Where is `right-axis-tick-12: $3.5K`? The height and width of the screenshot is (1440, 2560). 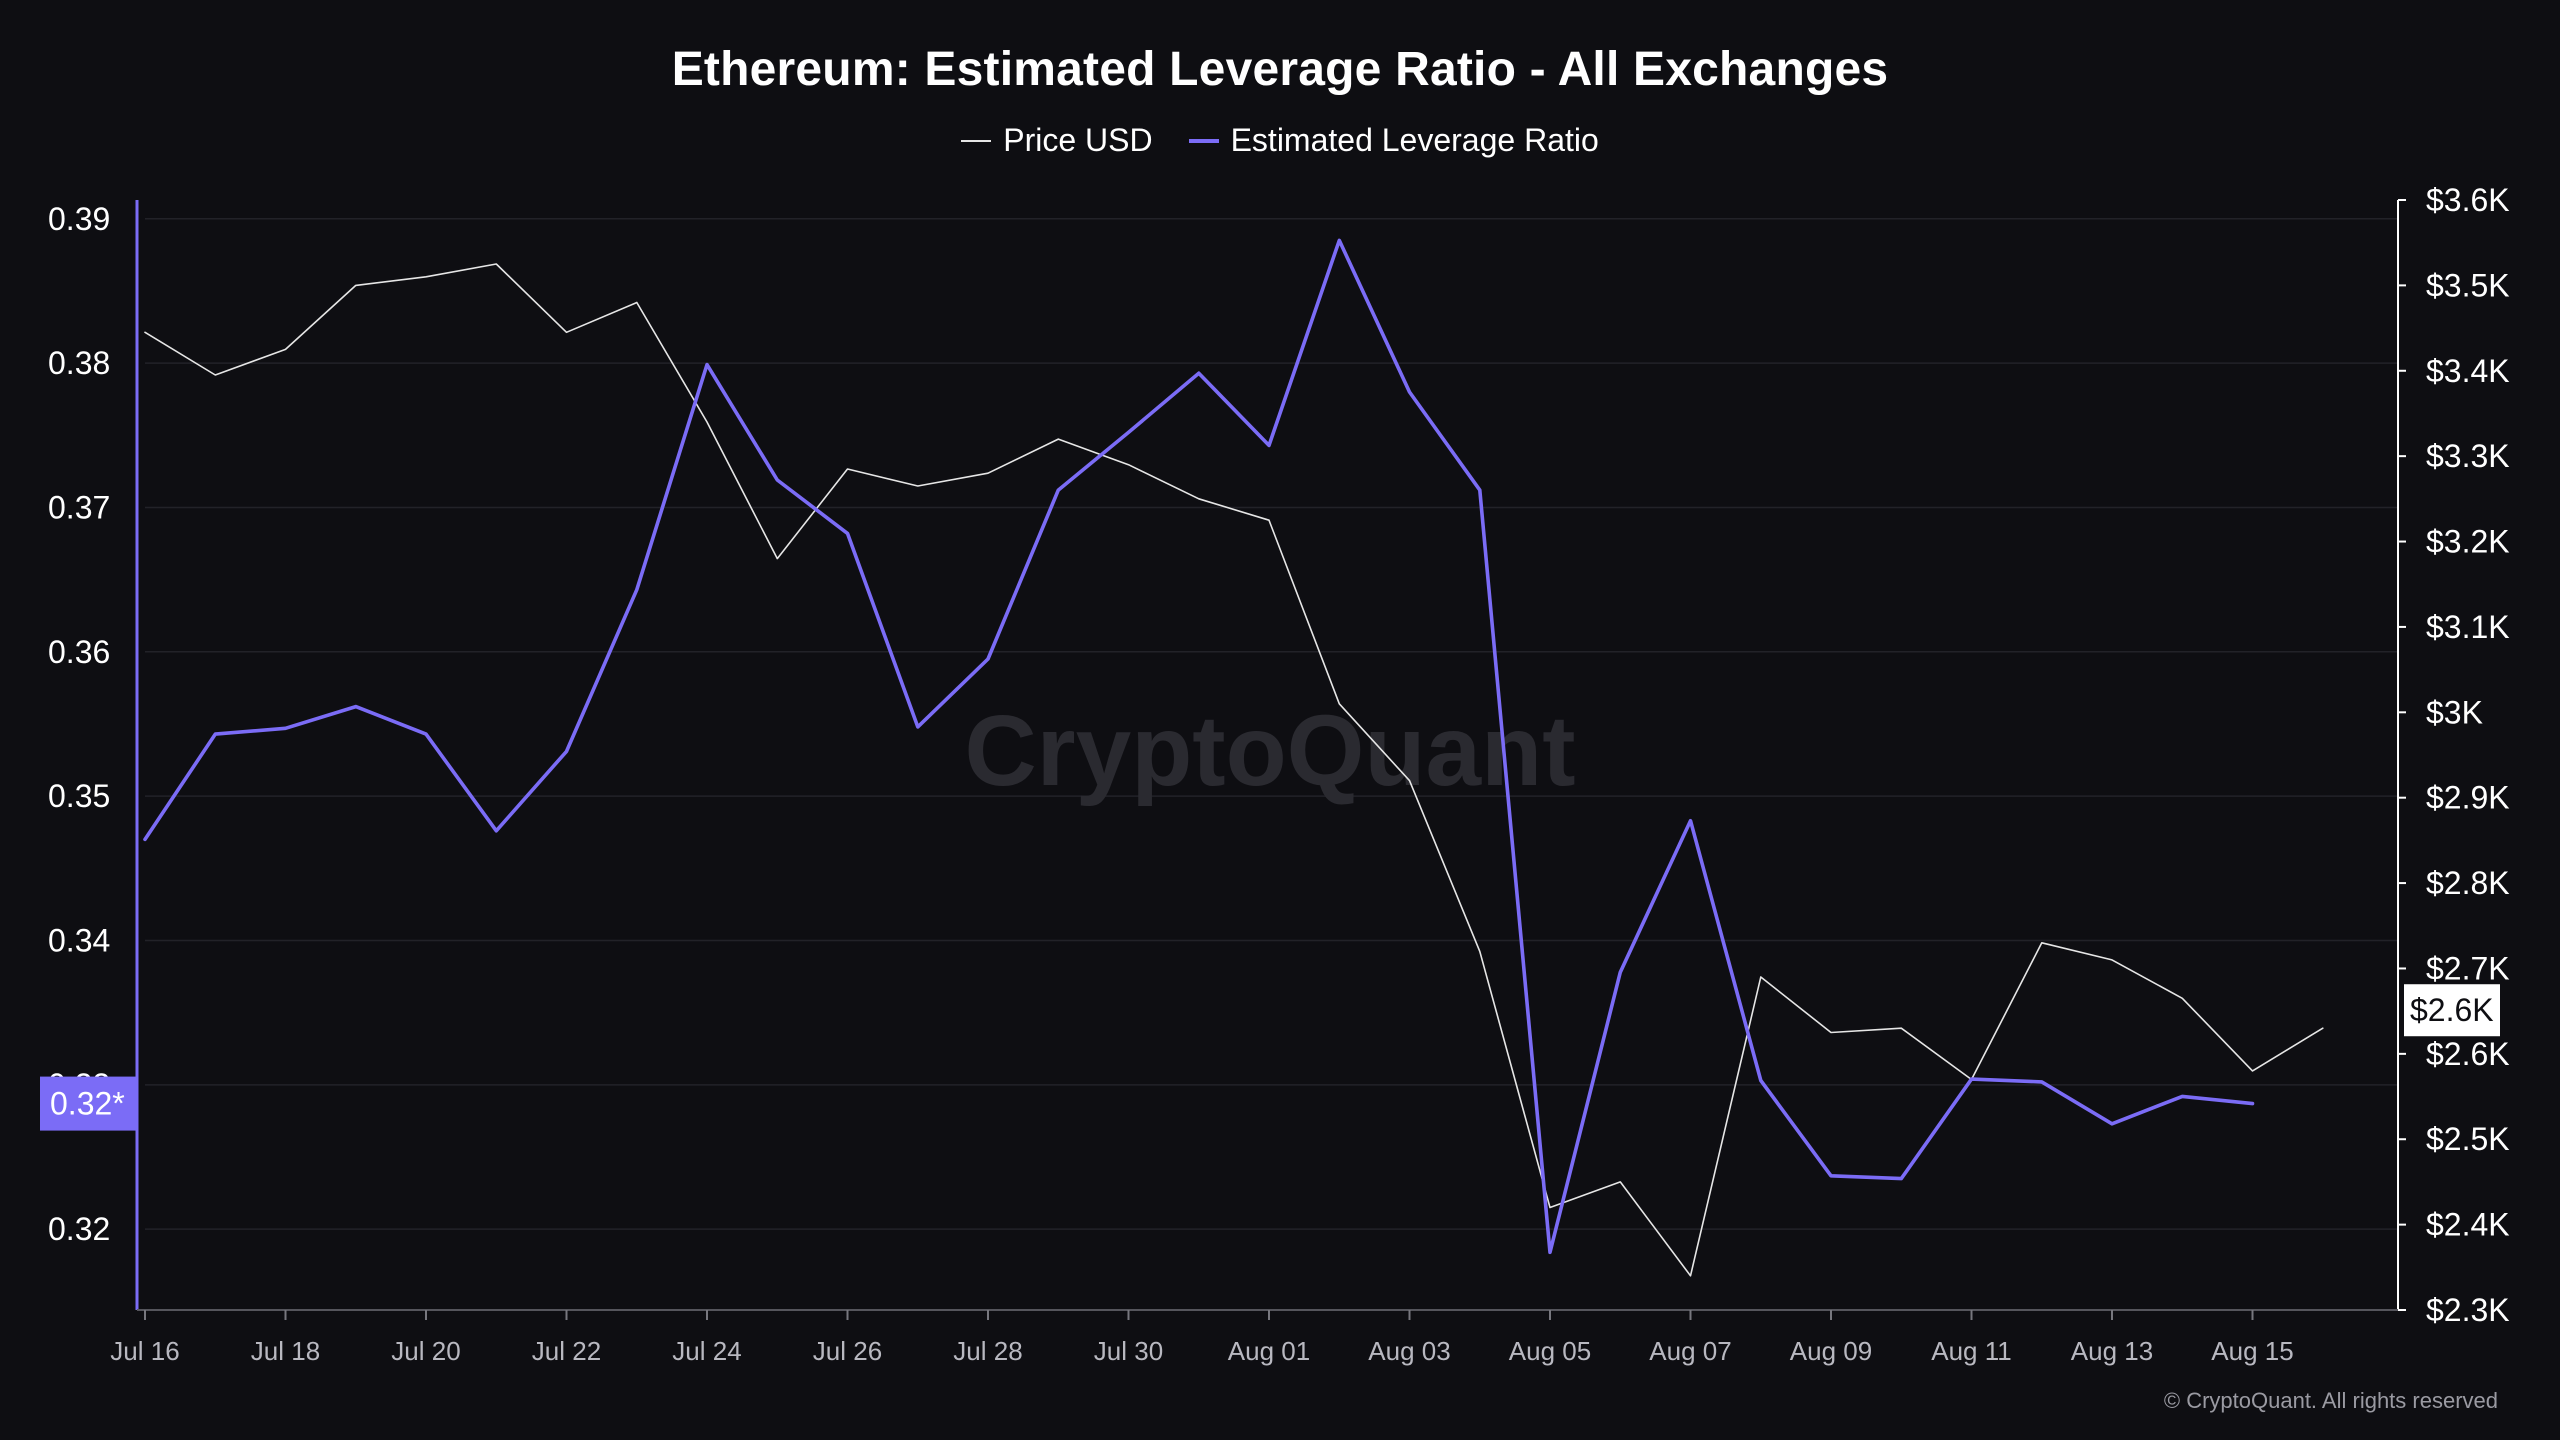 right-axis-tick-12: $3.5K is located at coordinates (2468, 285).